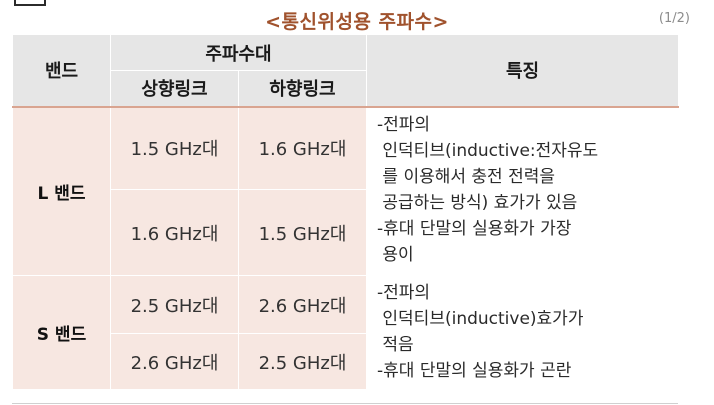 This screenshot has width=714, height=405. Describe the element at coordinates (477, 202) in the screenshot. I see `feature-line: 공급하는 방식) 효가가 있음` at that location.